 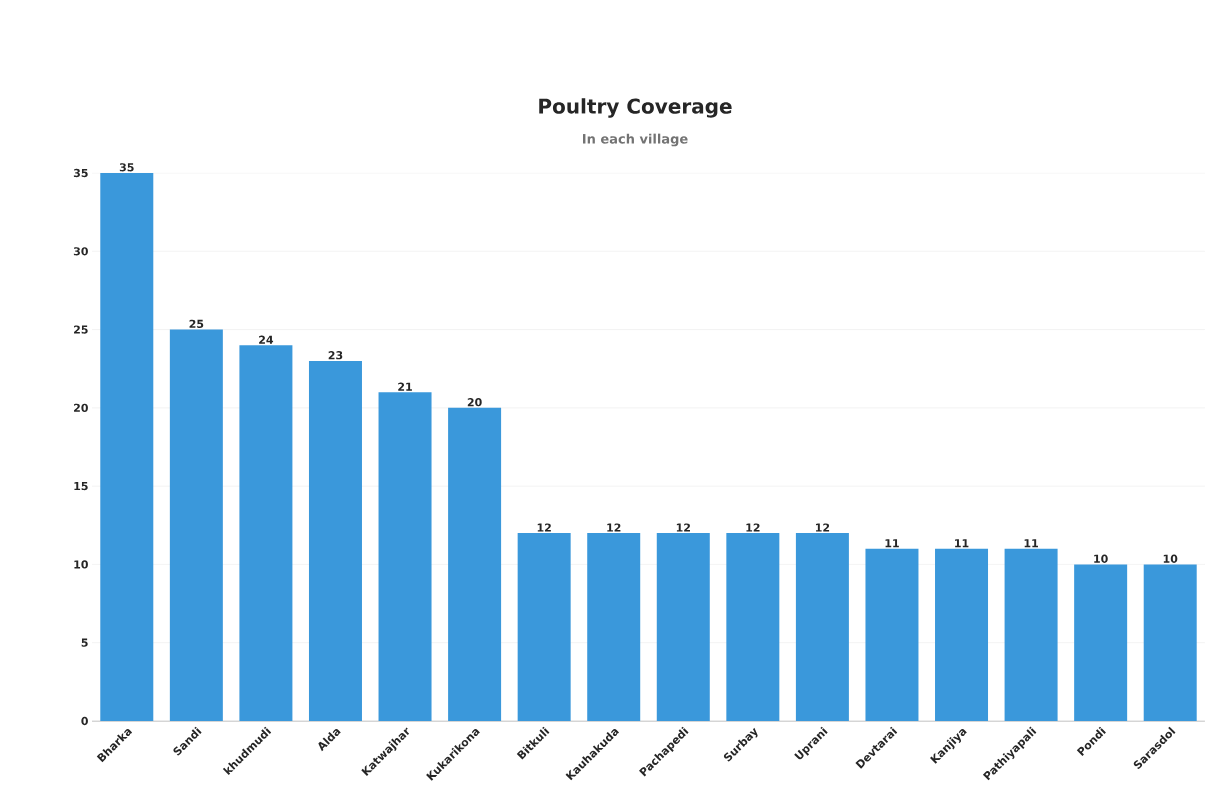 I want to click on y-tick-label: 15, so click(x=81, y=486).